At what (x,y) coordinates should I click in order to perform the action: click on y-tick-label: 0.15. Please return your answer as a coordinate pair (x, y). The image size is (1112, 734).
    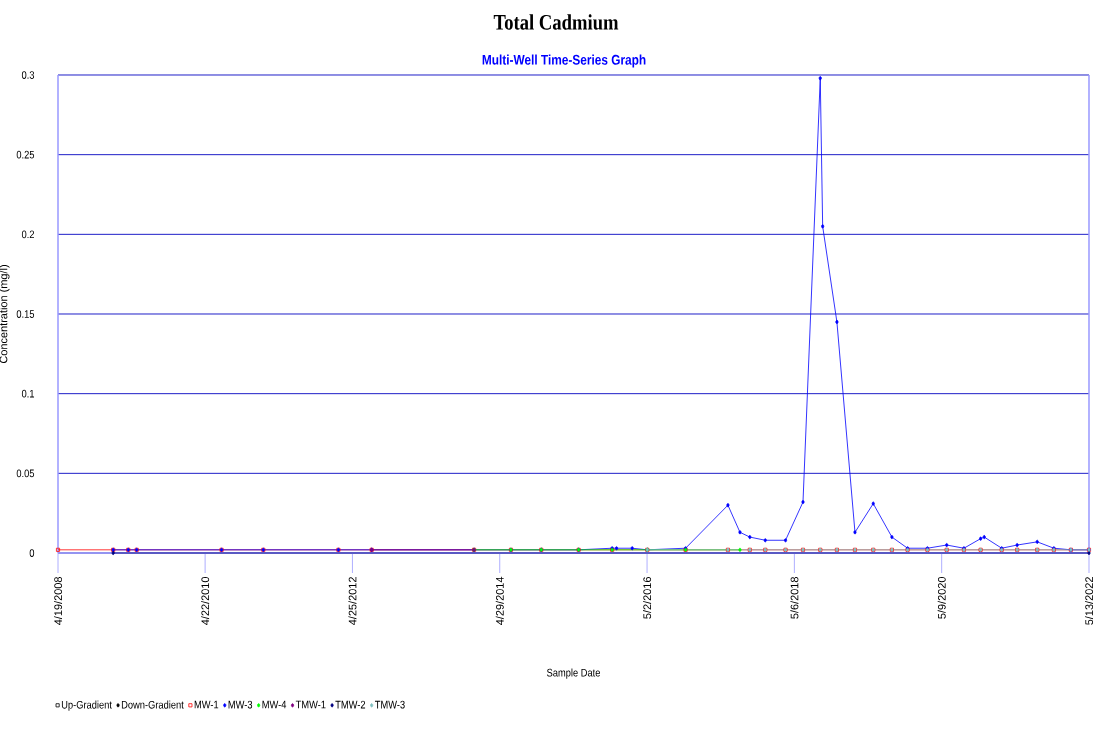
    Looking at the image, I should click on (25, 314).